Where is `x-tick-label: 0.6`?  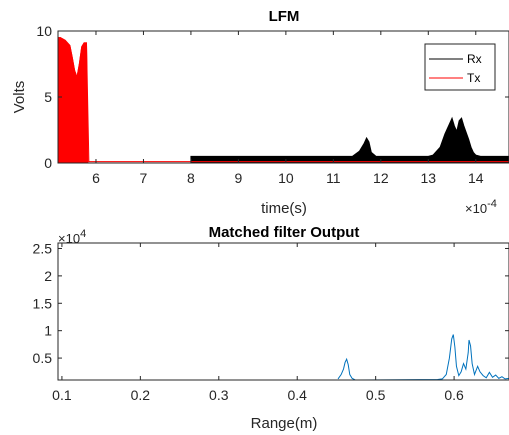 x-tick-label: 0.6 is located at coordinates (454, 395).